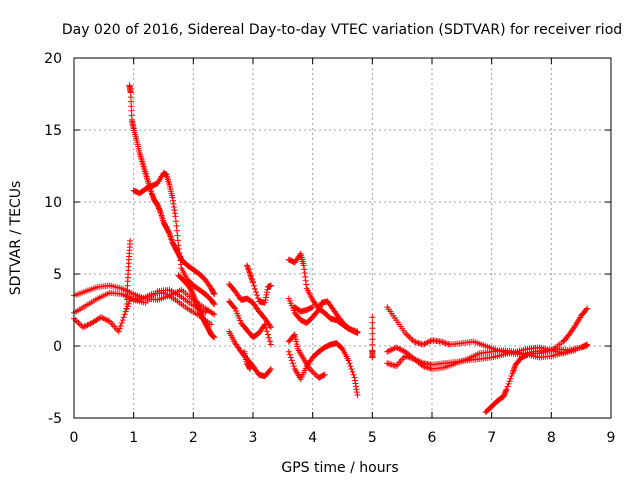 The width and height of the screenshot is (640, 480). I want to click on data-point-arc-j, so click(270, 369).